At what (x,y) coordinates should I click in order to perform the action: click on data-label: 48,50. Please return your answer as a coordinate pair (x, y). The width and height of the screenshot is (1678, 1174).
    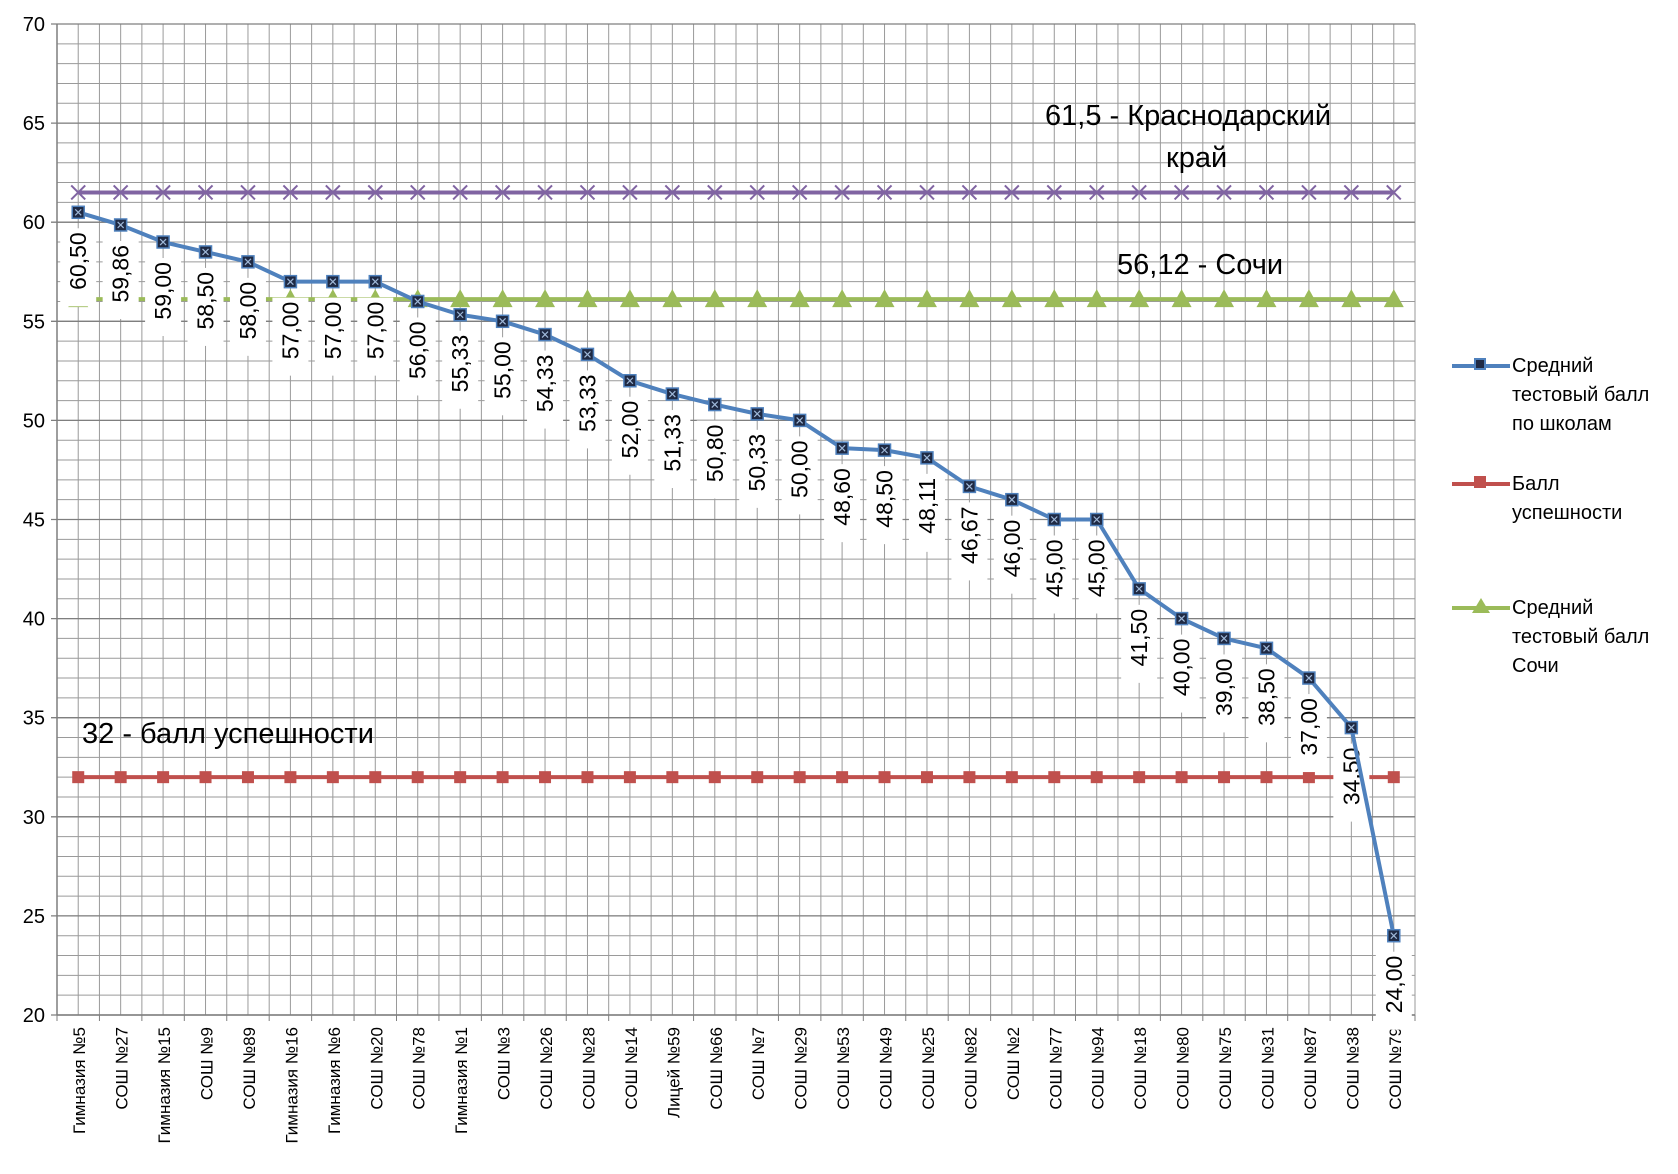
    Looking at the image, I should click on (885, 499).